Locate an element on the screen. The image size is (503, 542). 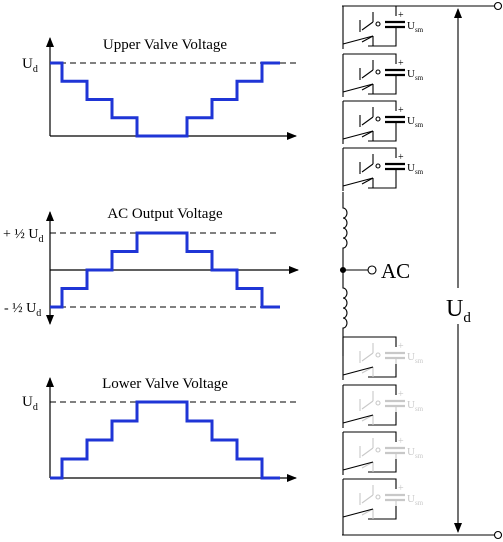
upper-valve-plot: Upper Valve Voltage Ud is located at coordinates (159, 88).